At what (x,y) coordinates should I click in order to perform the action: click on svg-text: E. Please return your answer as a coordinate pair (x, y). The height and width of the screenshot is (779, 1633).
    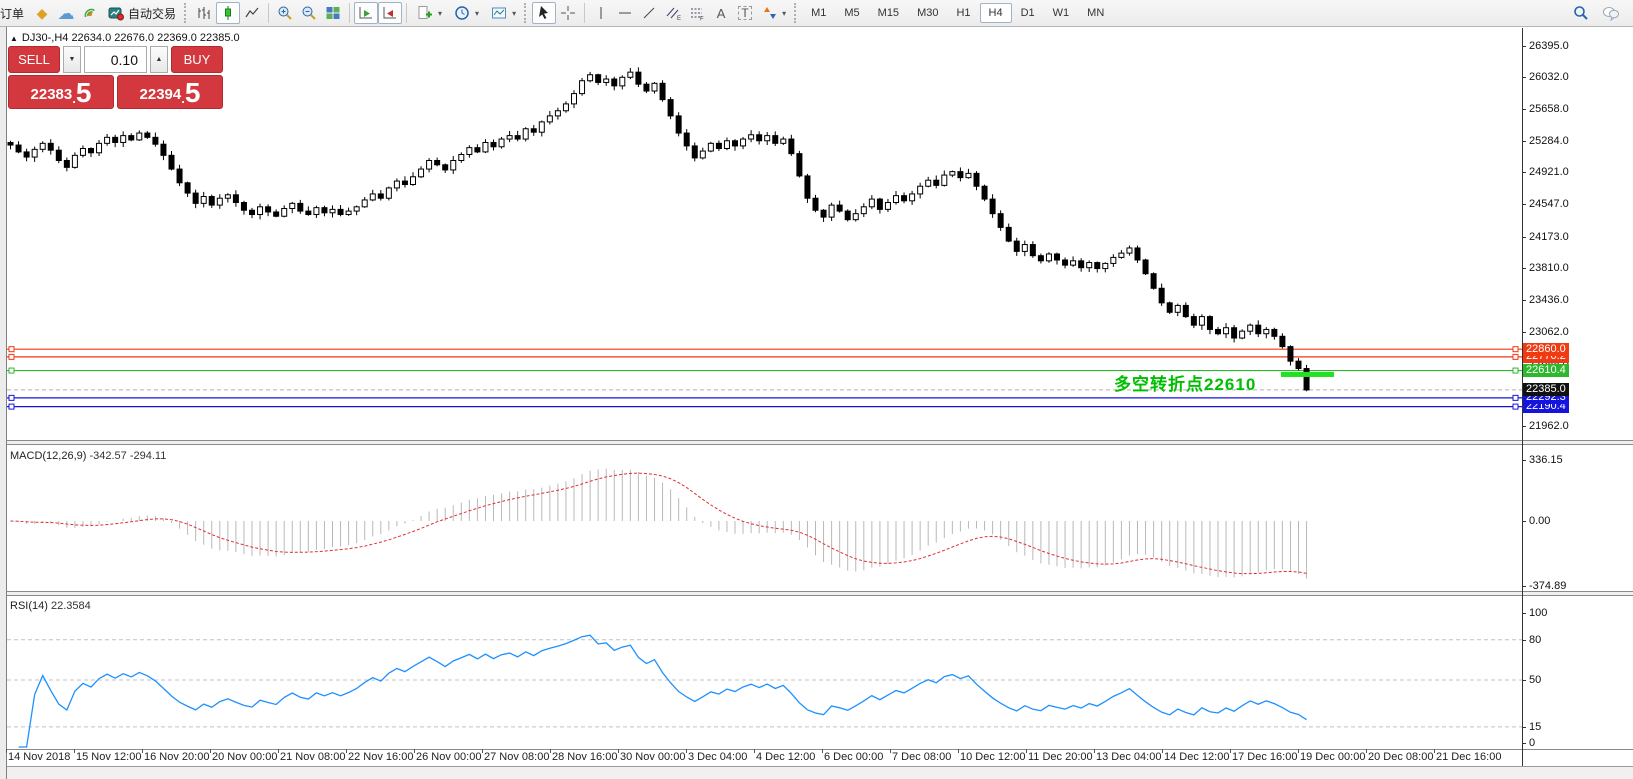
    Looking at the image, I should click on (679, 18).